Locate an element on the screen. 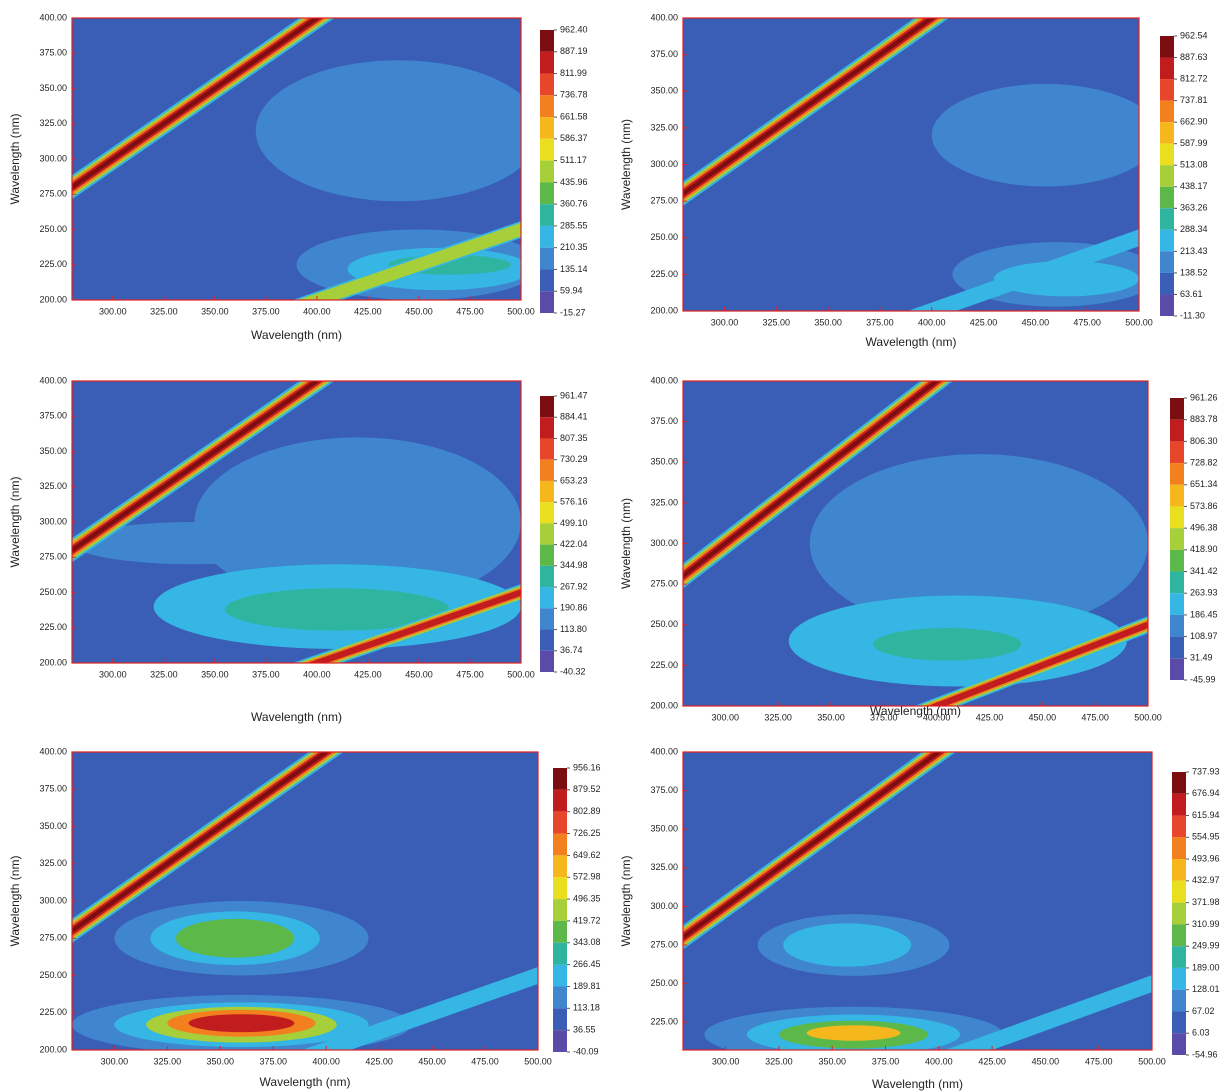 This screenshot has height=1092, width=1228. colorbar-label: 962.40 is located at coordinates (574, 29).